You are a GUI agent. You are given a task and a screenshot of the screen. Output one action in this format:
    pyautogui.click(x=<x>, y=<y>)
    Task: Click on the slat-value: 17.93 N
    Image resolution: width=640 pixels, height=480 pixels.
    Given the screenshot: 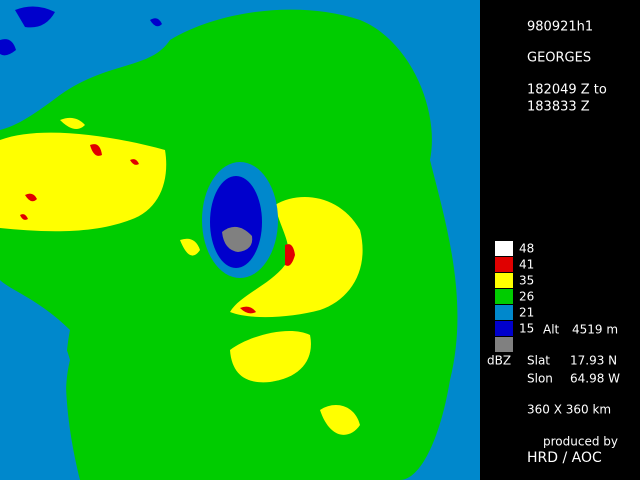 What is the action you would take?
    pyautogui.click(x=593, y=361)
    